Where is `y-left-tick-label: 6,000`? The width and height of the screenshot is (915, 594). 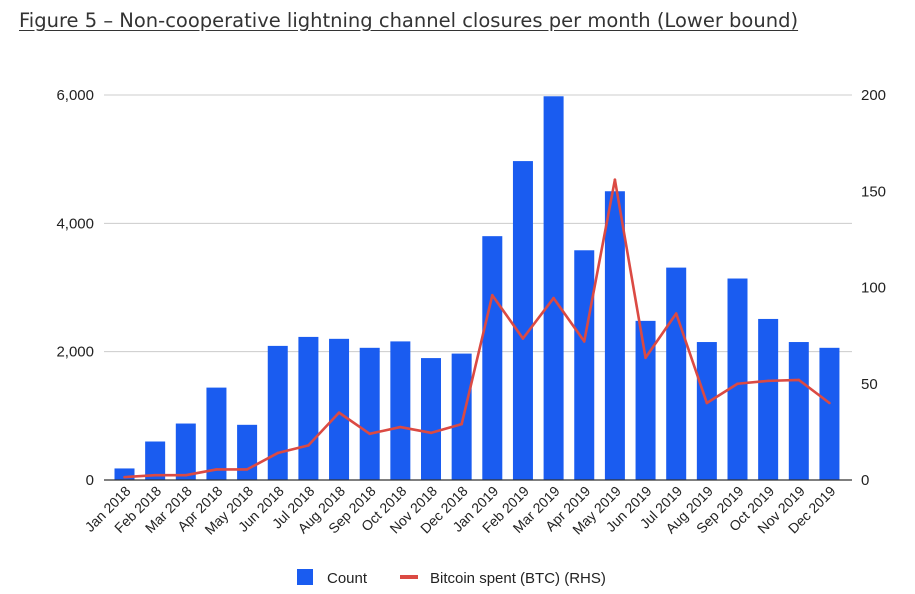
y-left-tick-label: 6,000 is located at coordinates (75, 95).